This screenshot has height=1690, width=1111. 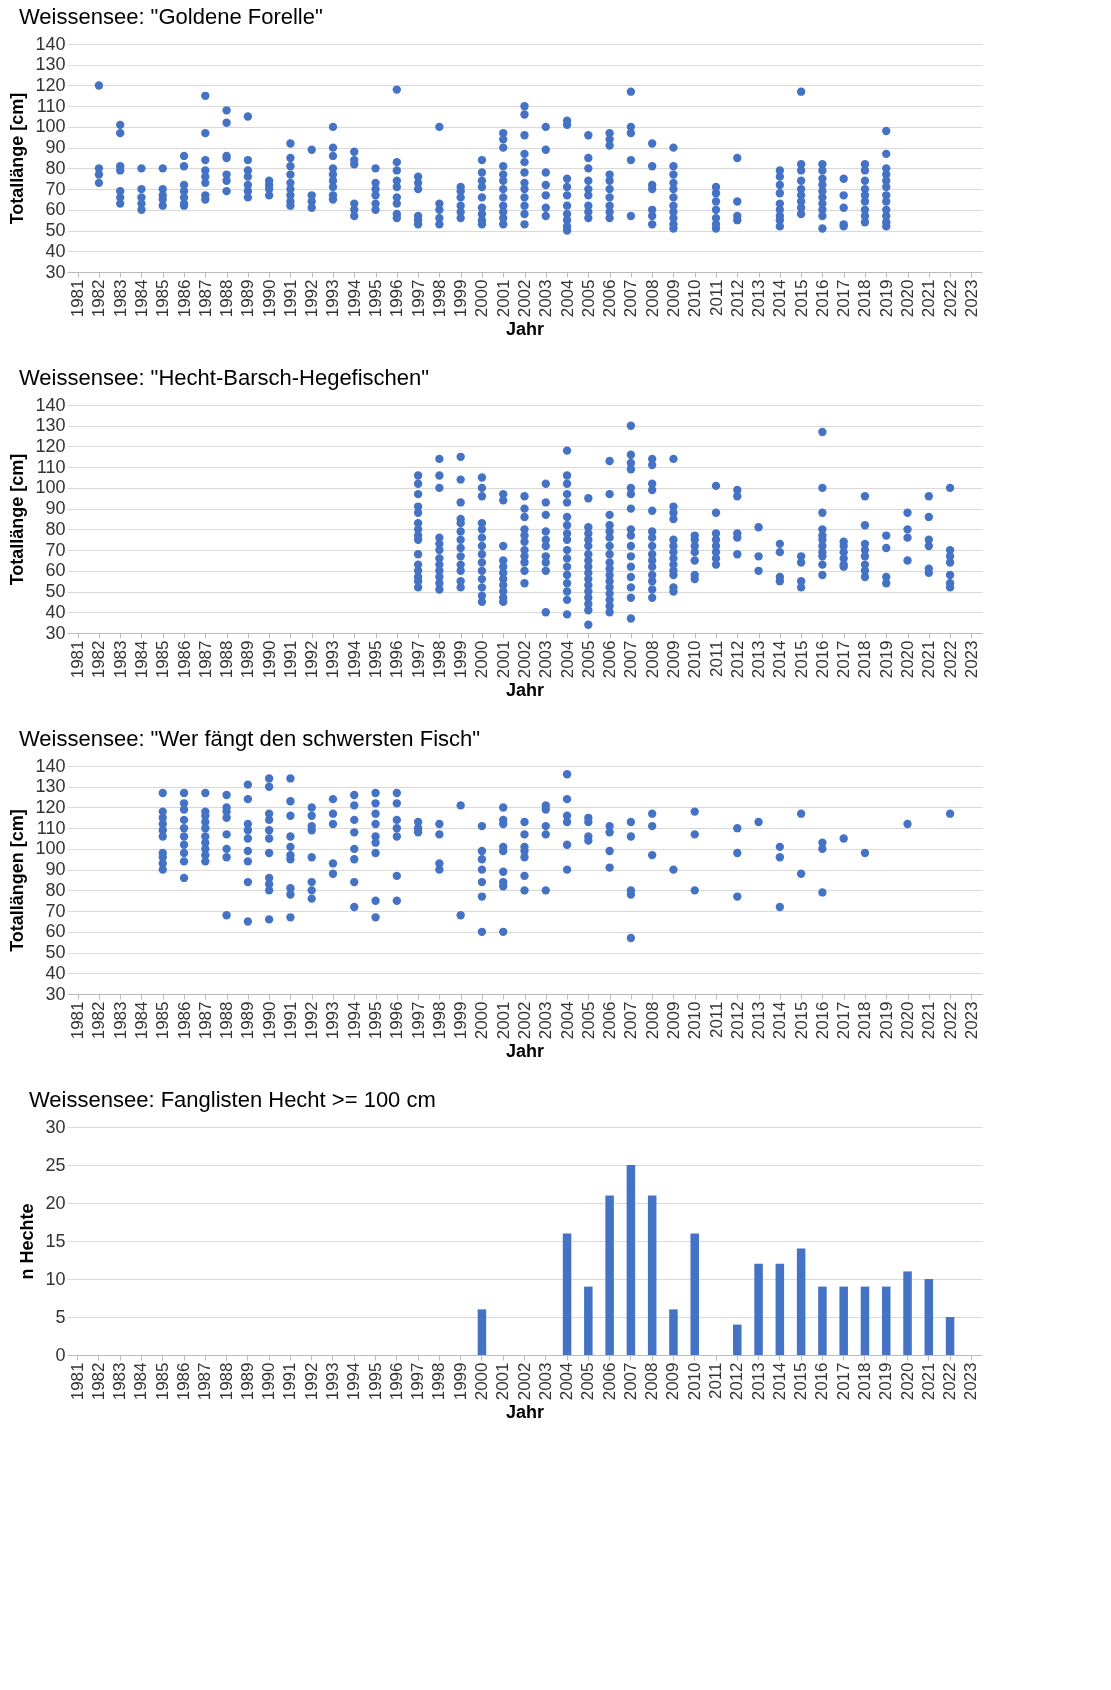 I want to click on x-tick-label: 2017, so click(x=844, y=298).